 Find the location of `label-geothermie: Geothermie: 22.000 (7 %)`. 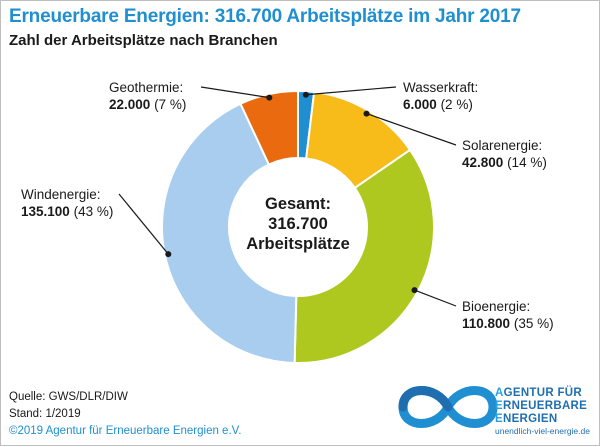

label-geothermie: Geothermie: 22.000 (7 %) is located at coordinates (147, 96).